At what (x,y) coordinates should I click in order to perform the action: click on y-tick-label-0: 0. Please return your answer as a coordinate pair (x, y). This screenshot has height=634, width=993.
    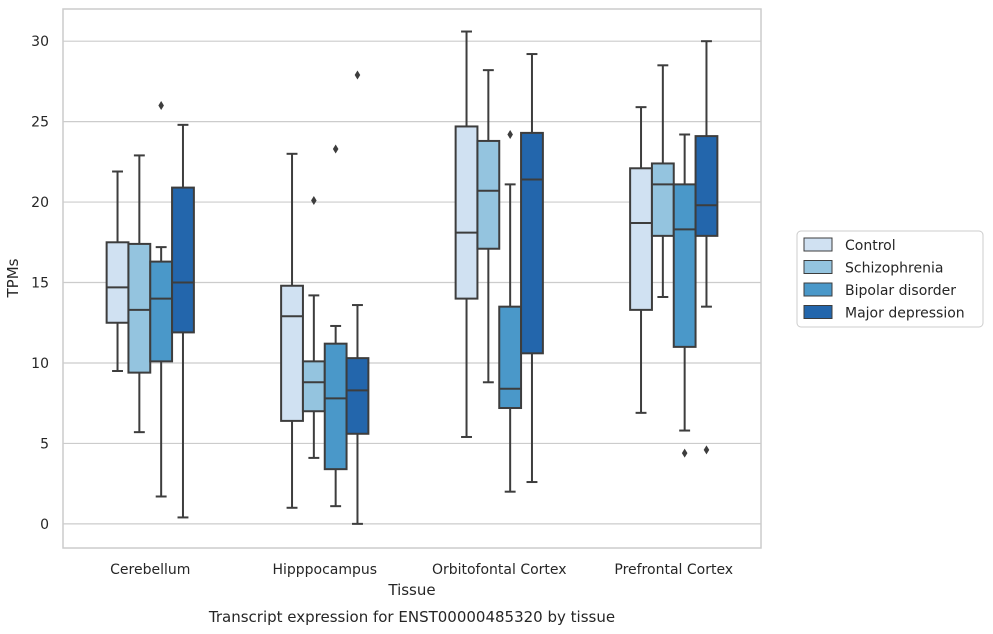
    Looking at the image, I should click on (44, 525).